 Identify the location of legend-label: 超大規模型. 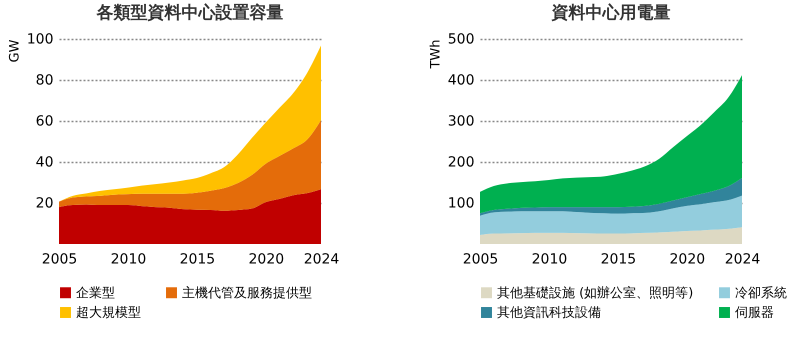
(108, 313).